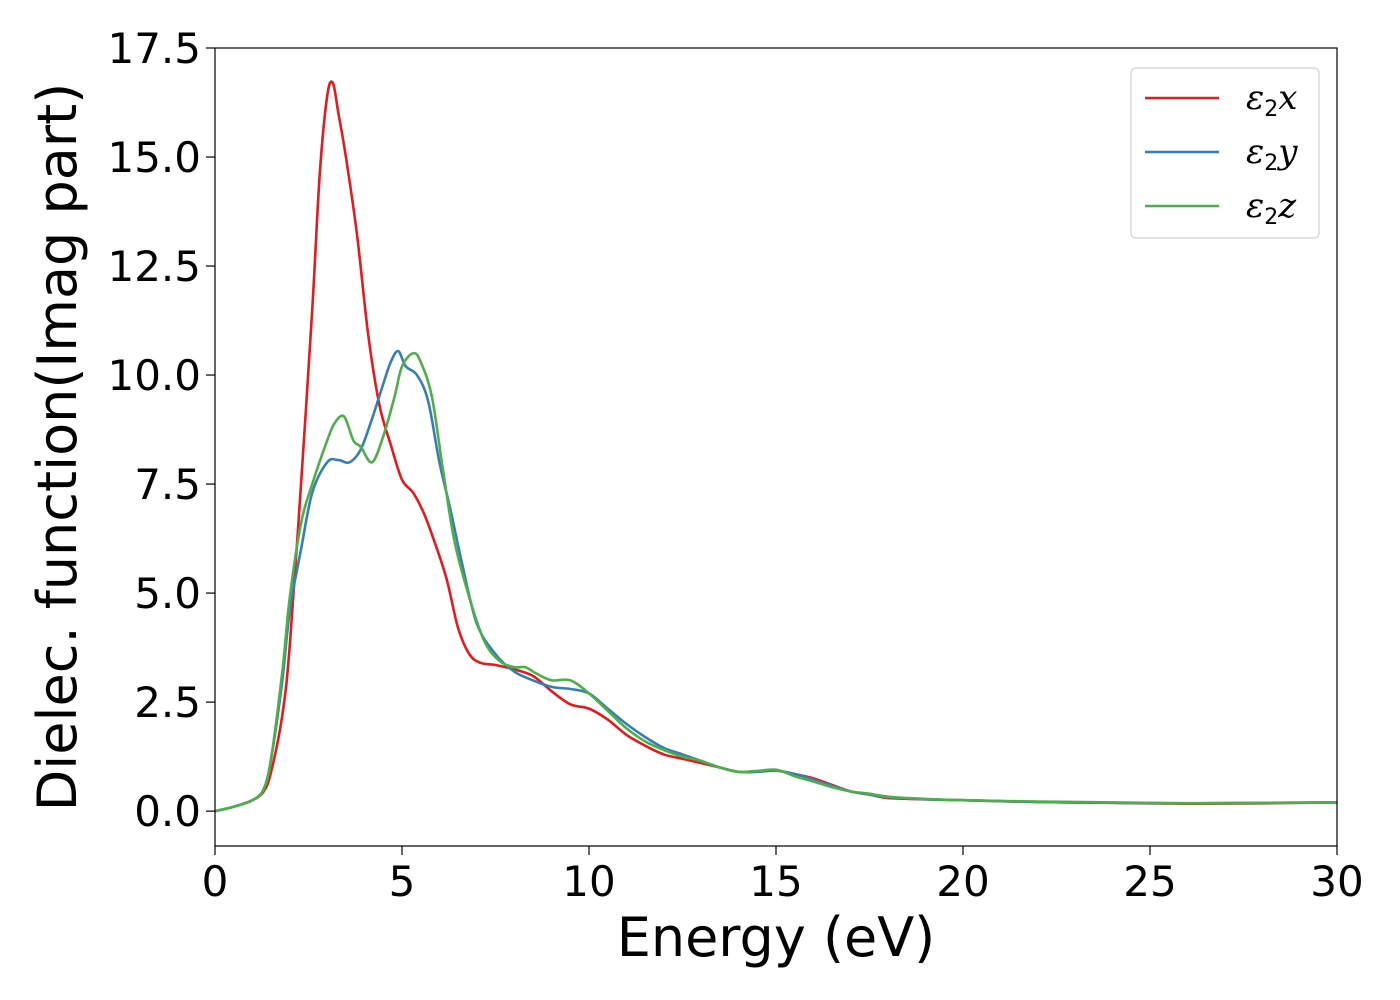 The width and height of the screenshot is (1400, 1000). Describe the element at coordinates (776, 937) in the screenshot. I see `x-axis-title: Energy (eV)` at that location.